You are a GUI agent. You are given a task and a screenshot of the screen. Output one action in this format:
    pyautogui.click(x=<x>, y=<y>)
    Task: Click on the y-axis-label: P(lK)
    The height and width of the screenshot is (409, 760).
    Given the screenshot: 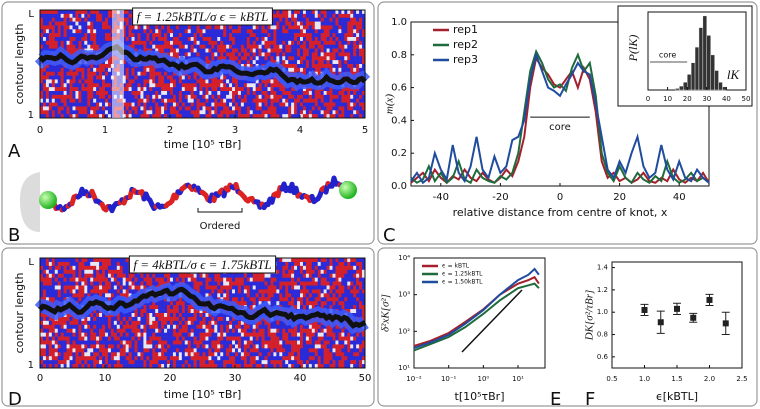 What is the action you would take?
    pyautogui.click(x=633, y=49)
    